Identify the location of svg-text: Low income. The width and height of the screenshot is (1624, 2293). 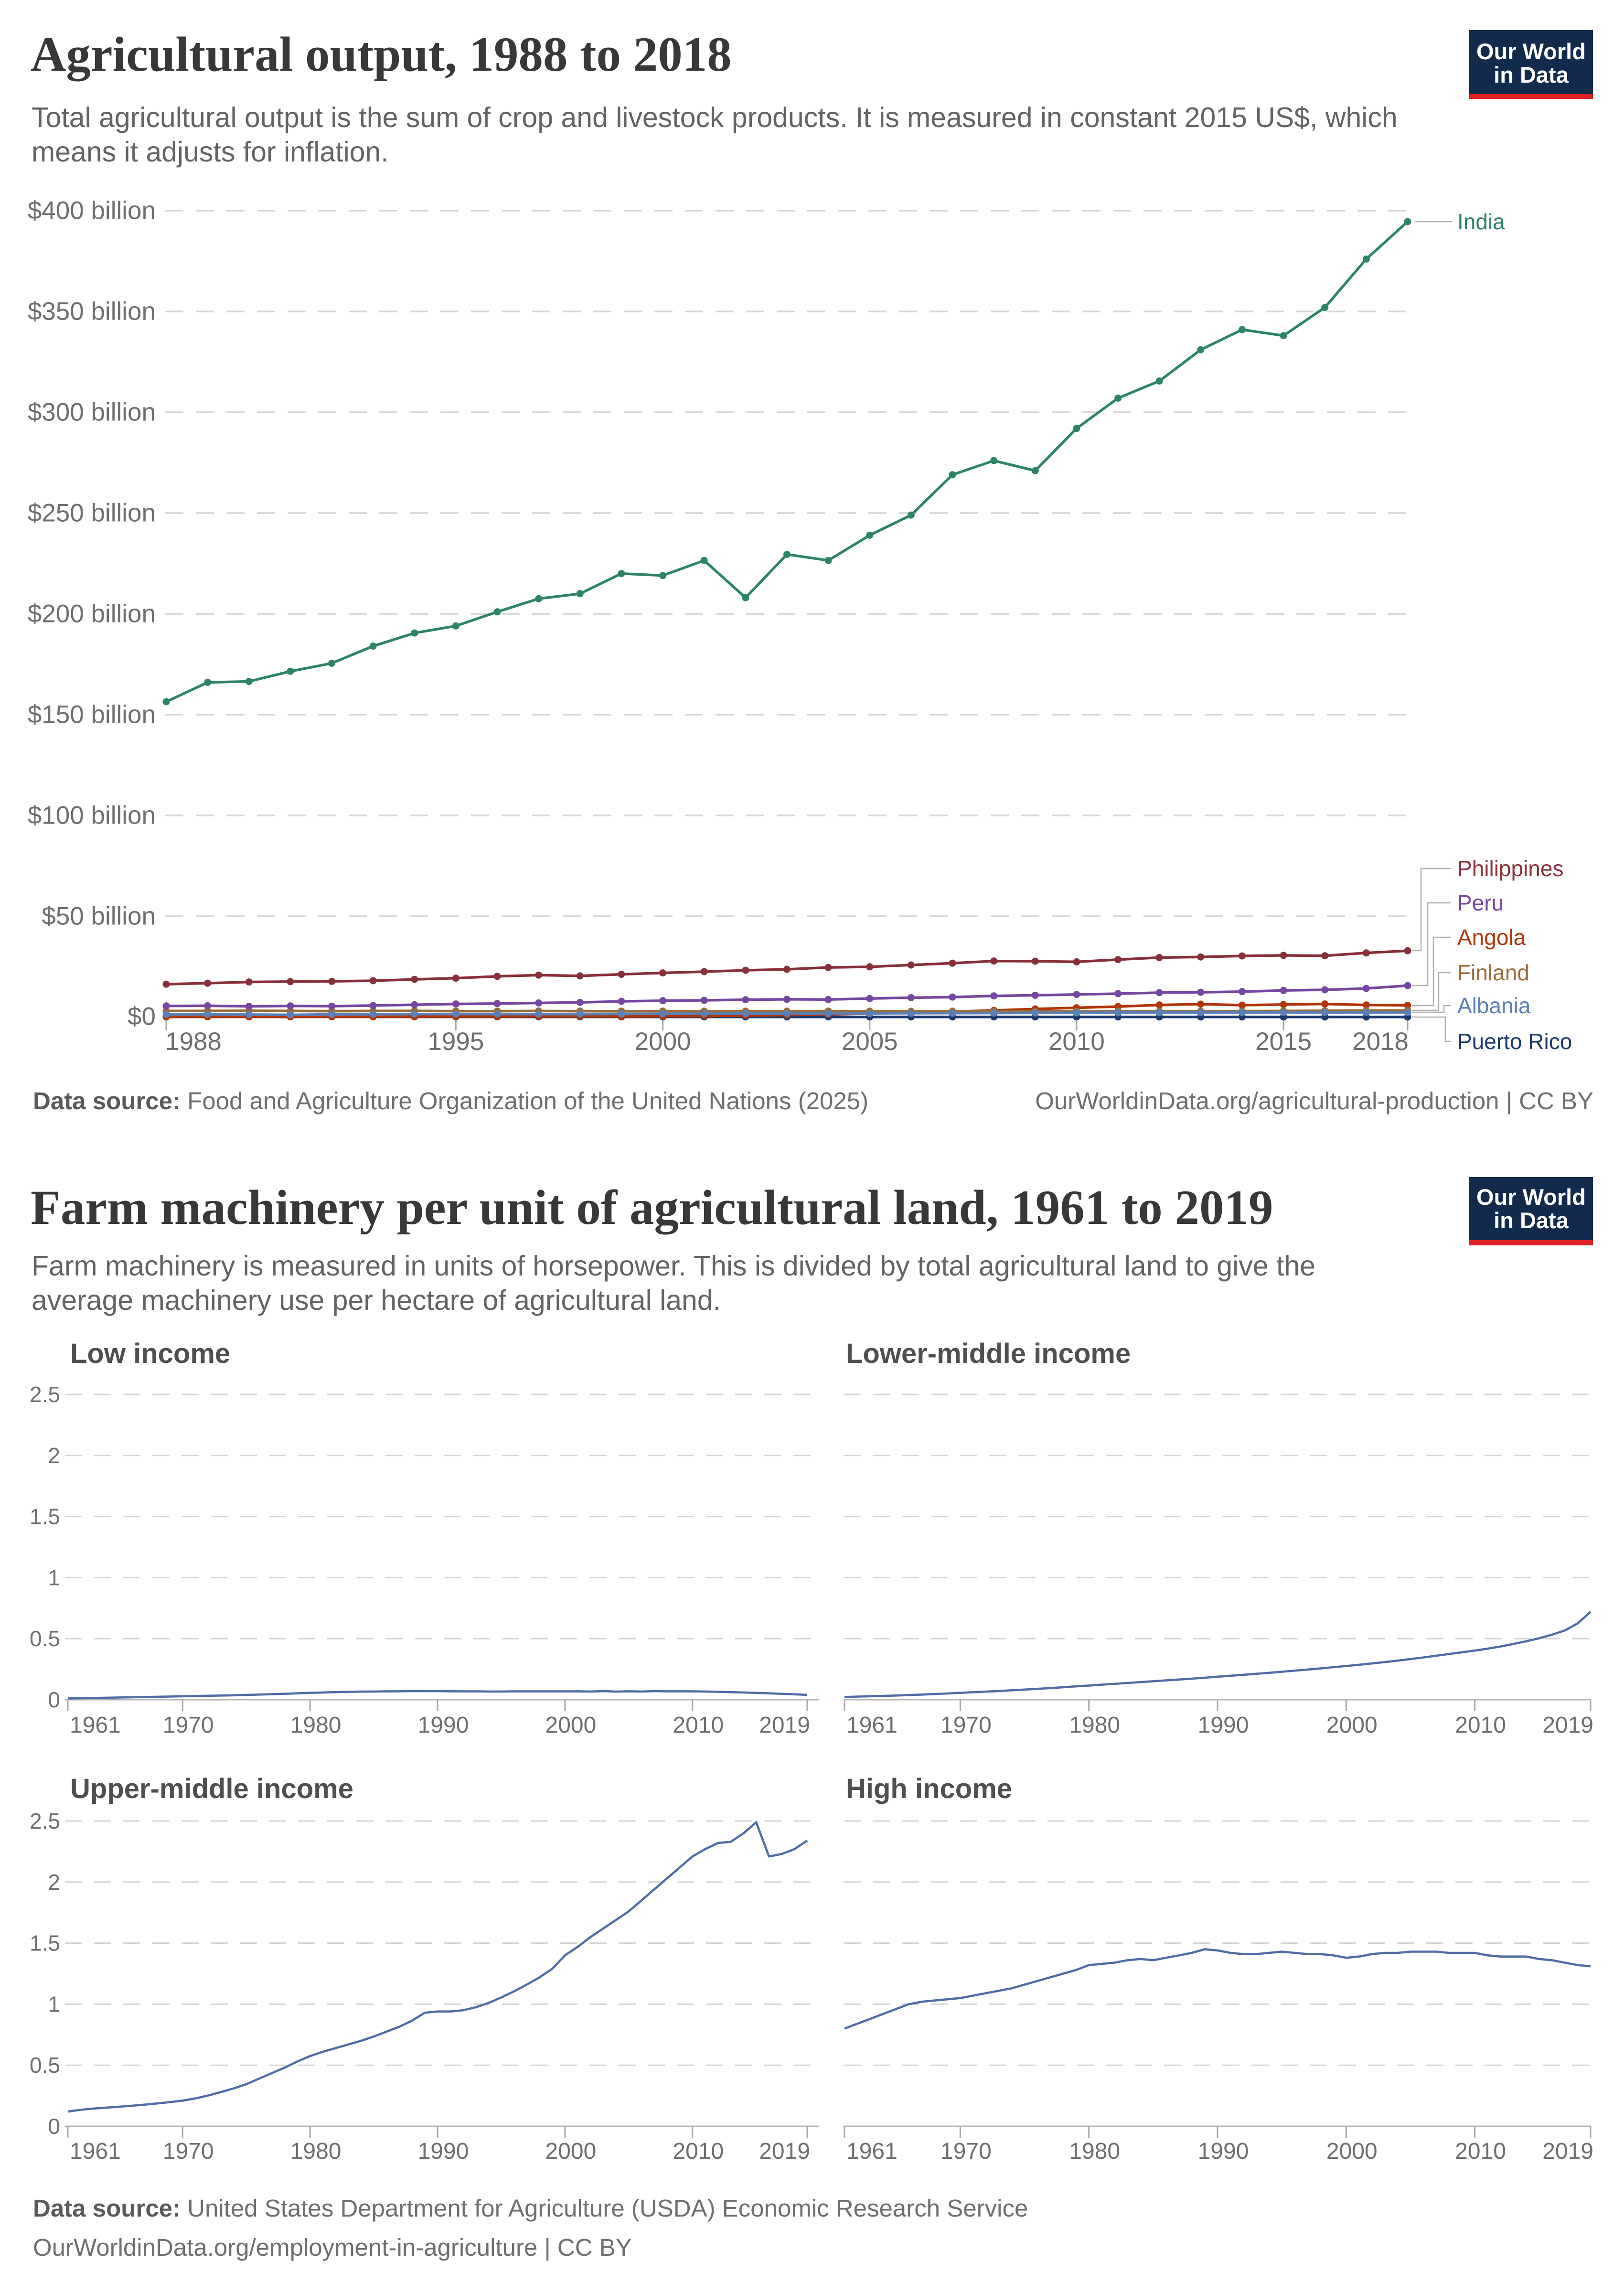
(150, 1353).